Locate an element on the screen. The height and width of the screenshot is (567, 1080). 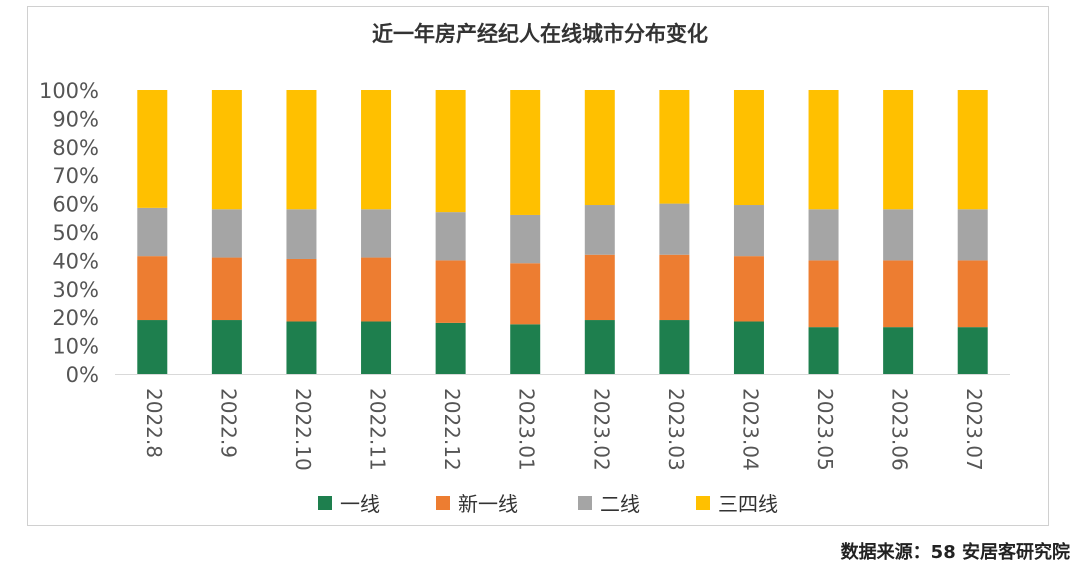
y-tick-label: 40% is located at coordinates (75, 261).